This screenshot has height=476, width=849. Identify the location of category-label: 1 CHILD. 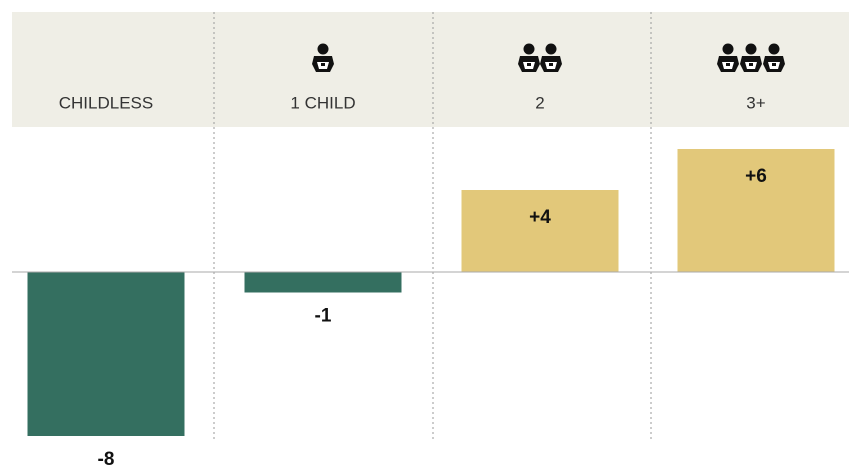
(322, 102).